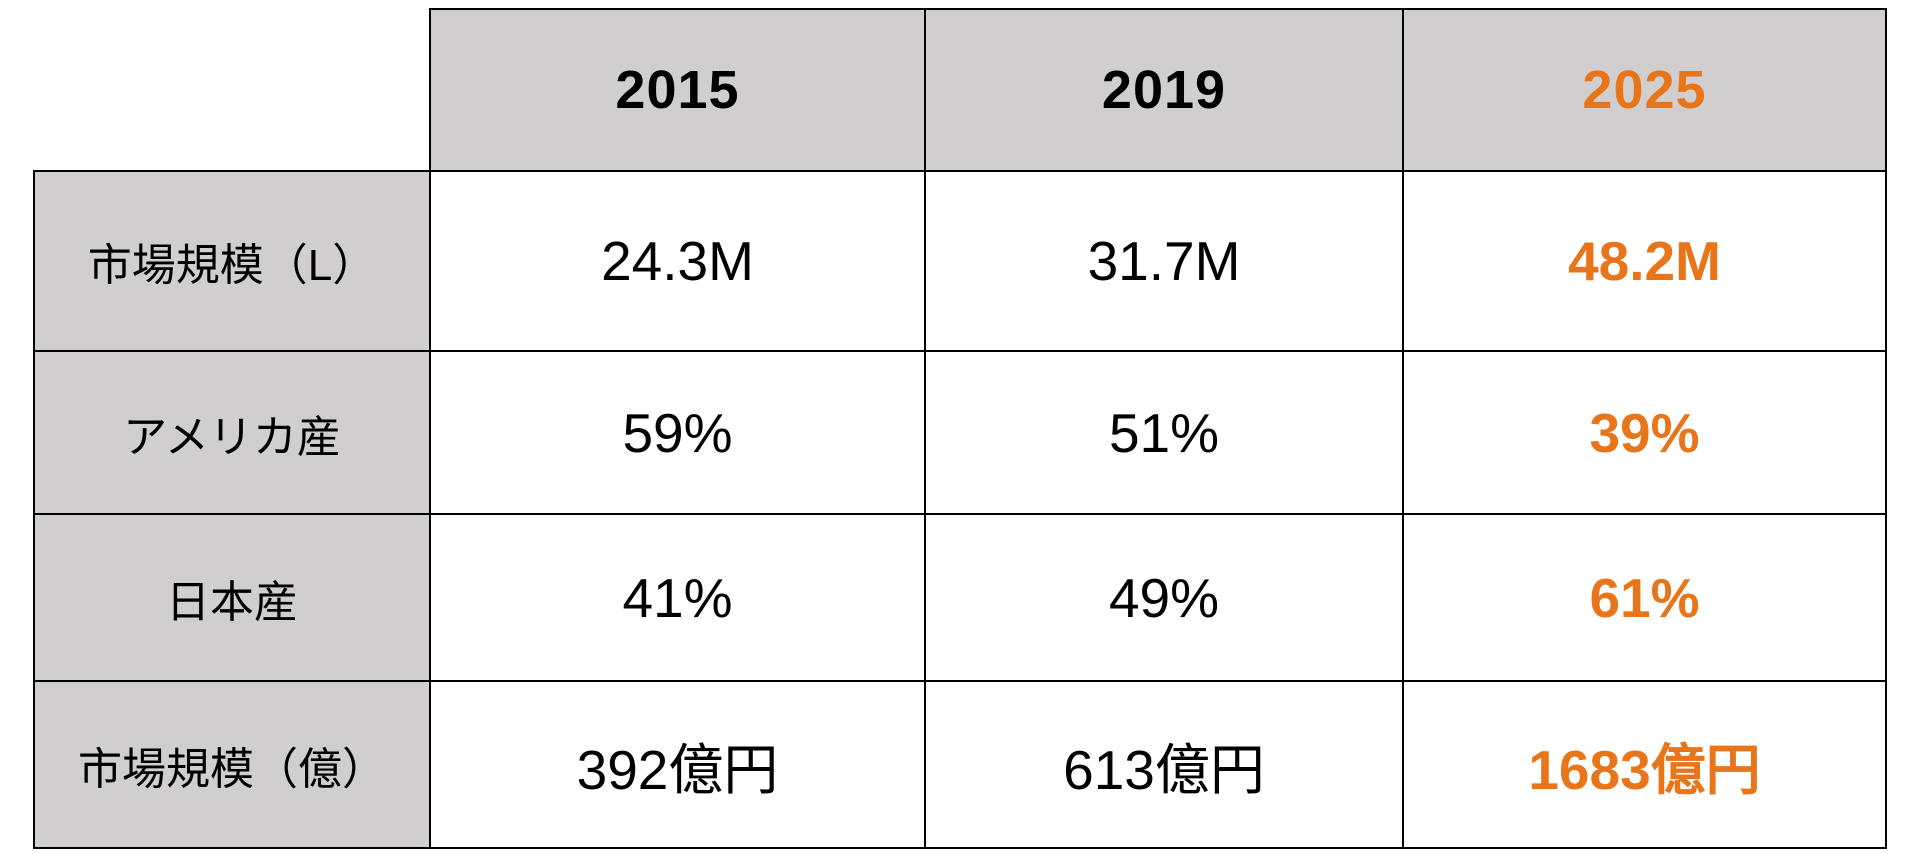 The width and height of the screenshot is (1917, 854). What do you see at coordinates (1164, 764) in the screenshot?
I see `value-market-size-yen-2019: 613億円` at bounding box center [1164, 764].